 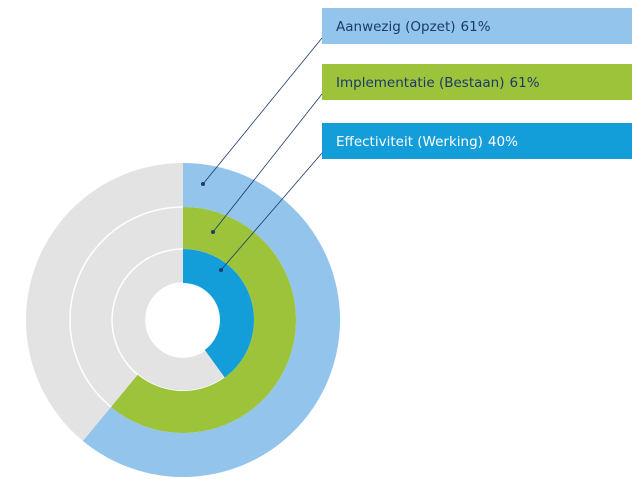 I want to click on center-hole, so click(x=183, y=320).